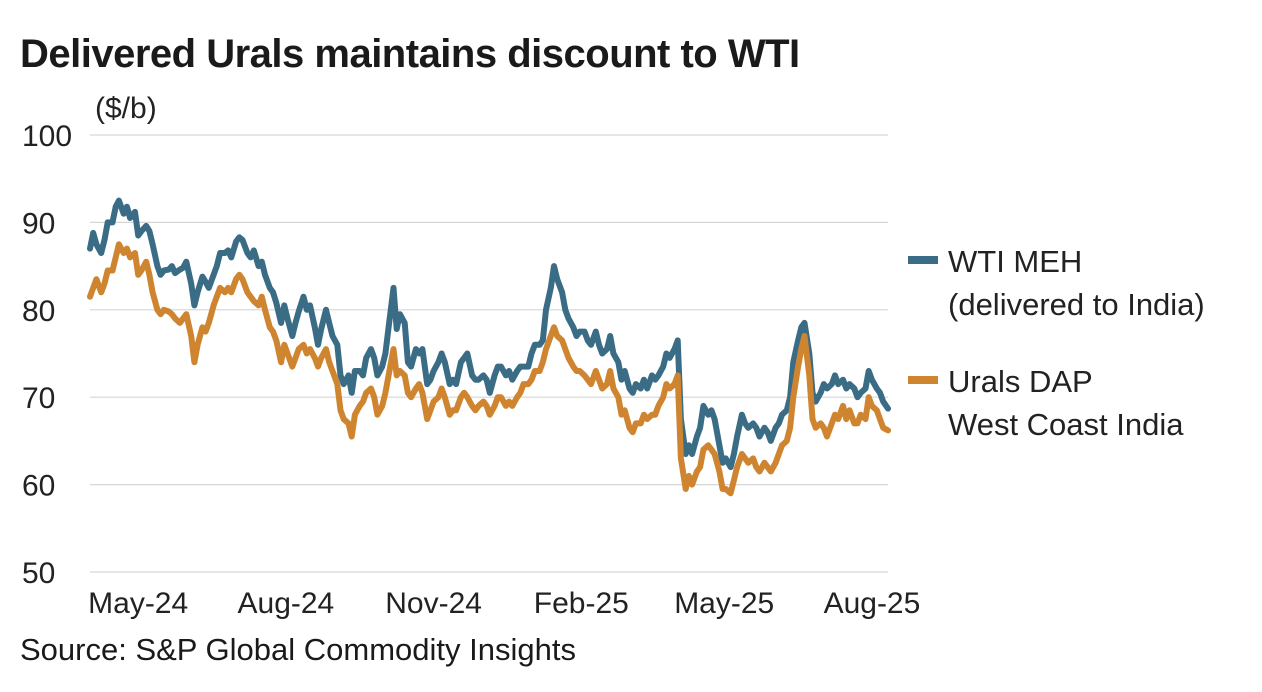  Describe the element at coordinates (1066, 424) in the screenshot. I see `legend-label-urals-dap-2: West Coast India` at that location.